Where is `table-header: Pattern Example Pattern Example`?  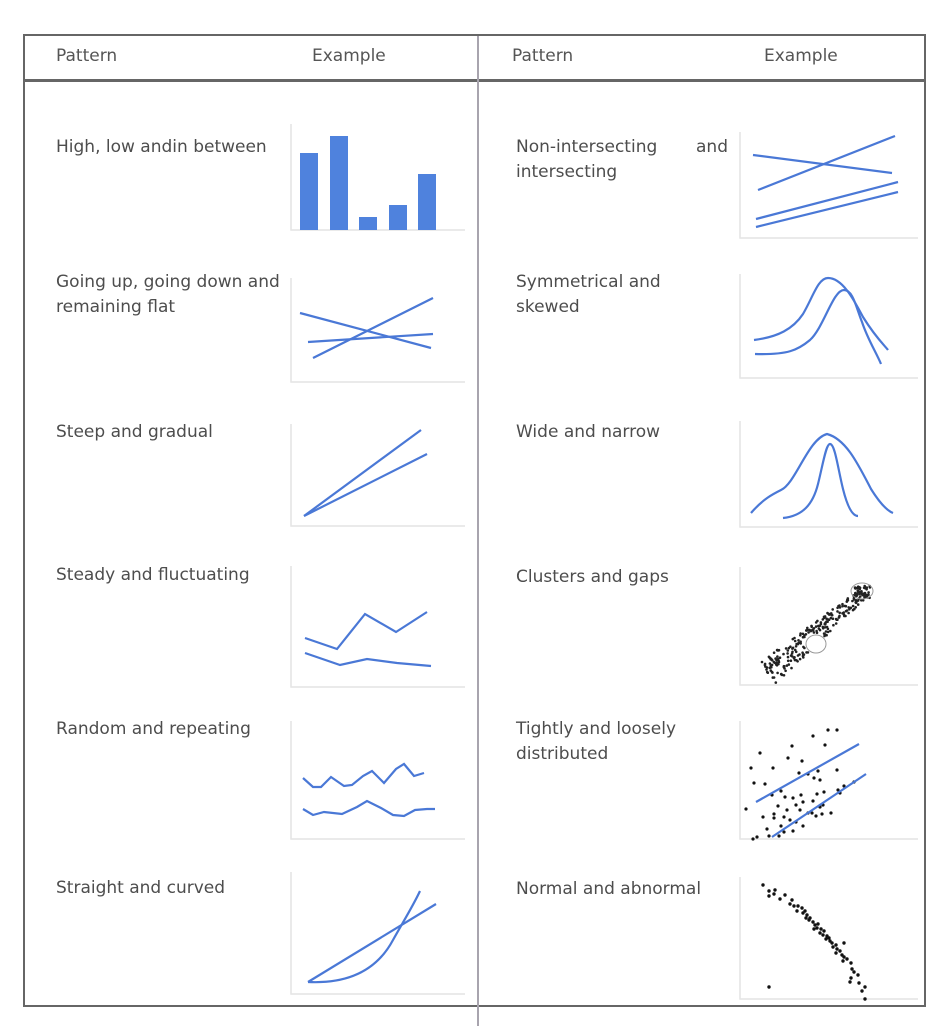
table-header: Pattern Example Pattern Example is located at coordinates (474, 59).